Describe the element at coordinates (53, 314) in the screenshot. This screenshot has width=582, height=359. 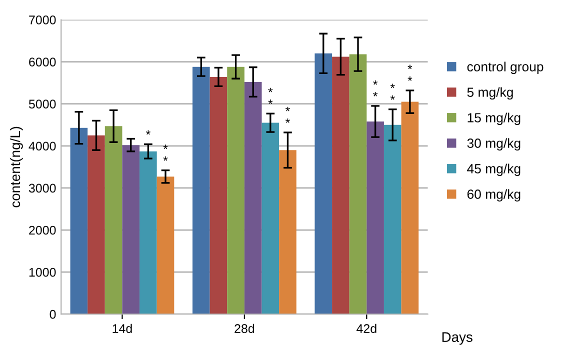
I see `y-tick-label: 0` at that location.